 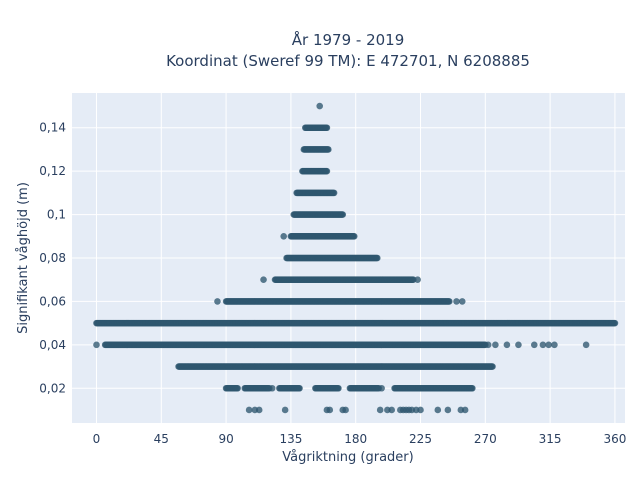 What do you see at coordinates (52, 258) in the screenshot?
I see `y-tick-label: 0,08` at bounding box center [52, 258].